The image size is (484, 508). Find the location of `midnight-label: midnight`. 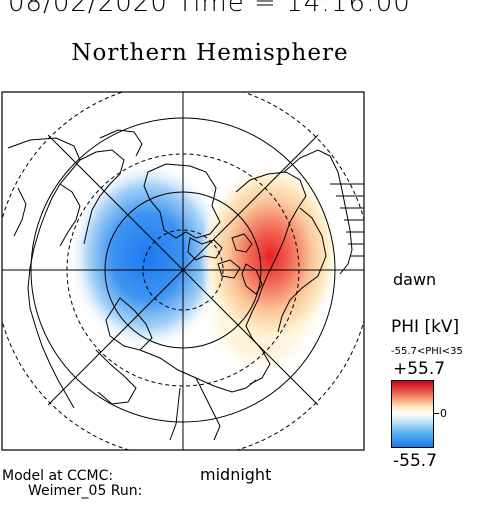

midnight-label: midnight is located at coordinates (236, 474).